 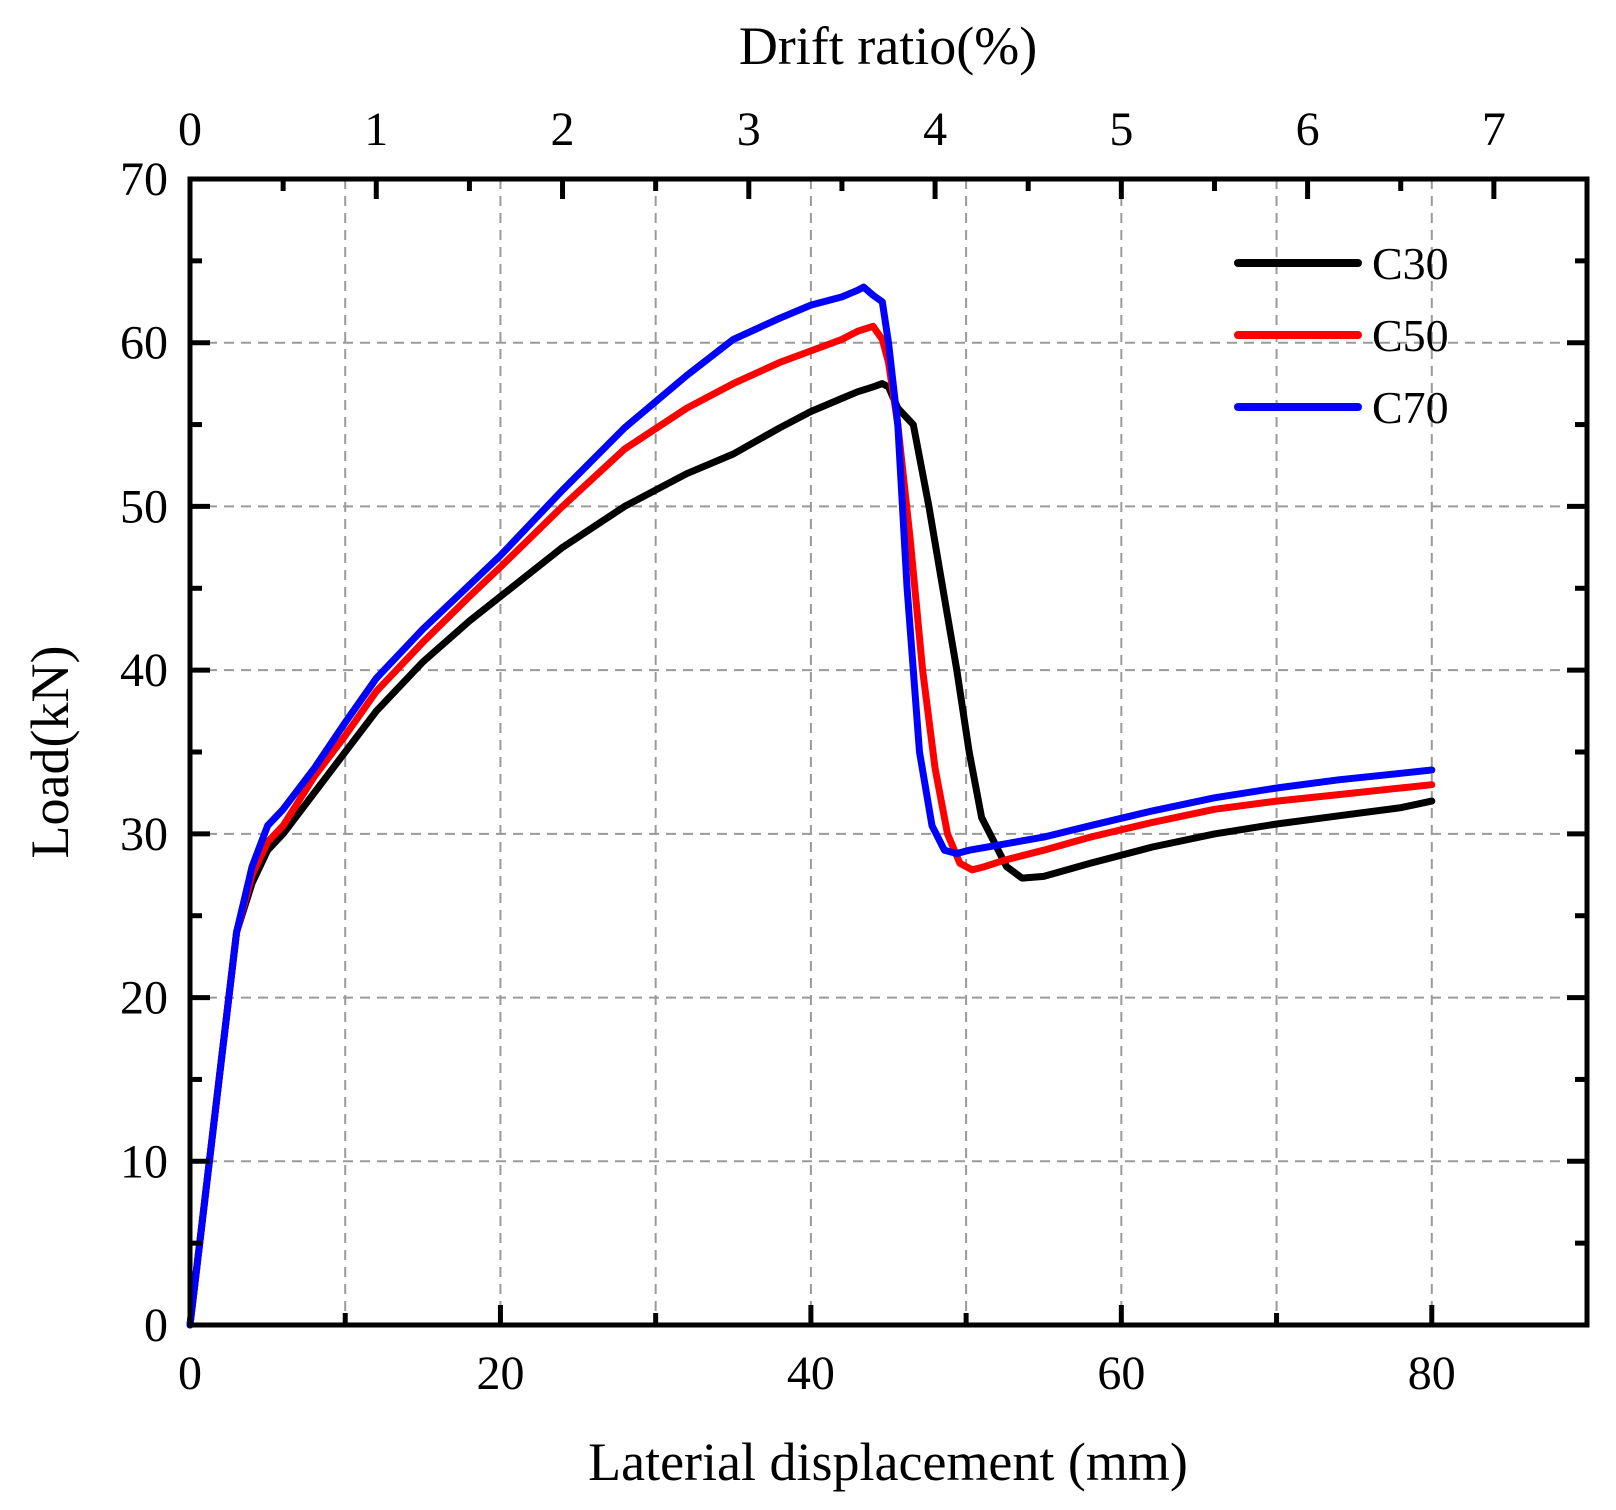 What do you see at coordinates (144, 1161) in the screenshot?
I see `y-tick-label: 10` at bounding box center [144, 1161].